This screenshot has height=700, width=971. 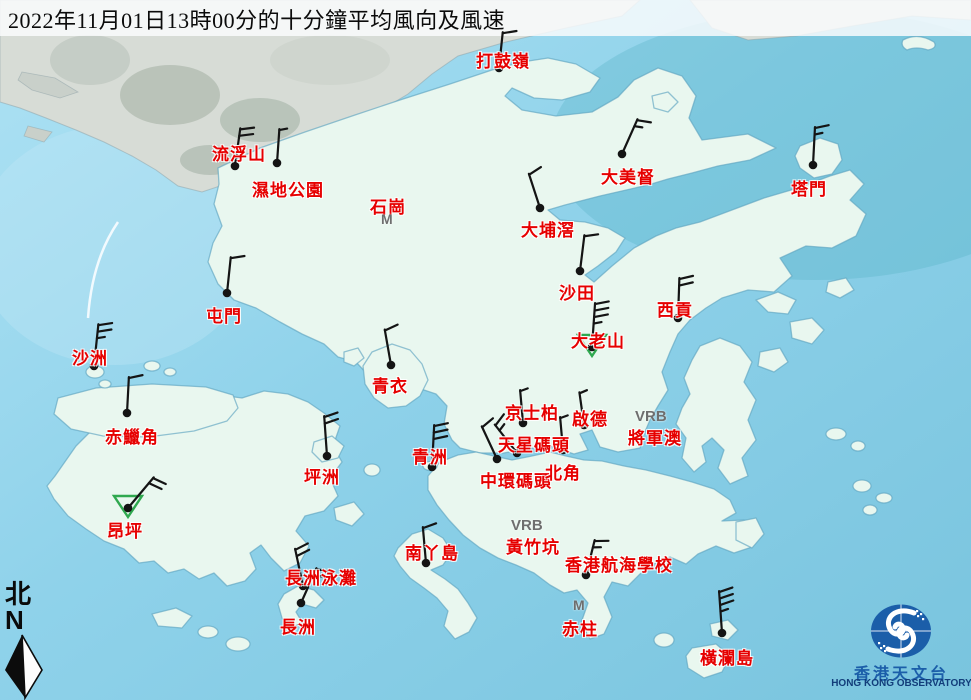 What do you see at coordinates (257, 20) in the screenshot?
I see `map-title: 2022年11月01日13時00分的十分鐘平均風向及風速` at bounding box center [257, 20].